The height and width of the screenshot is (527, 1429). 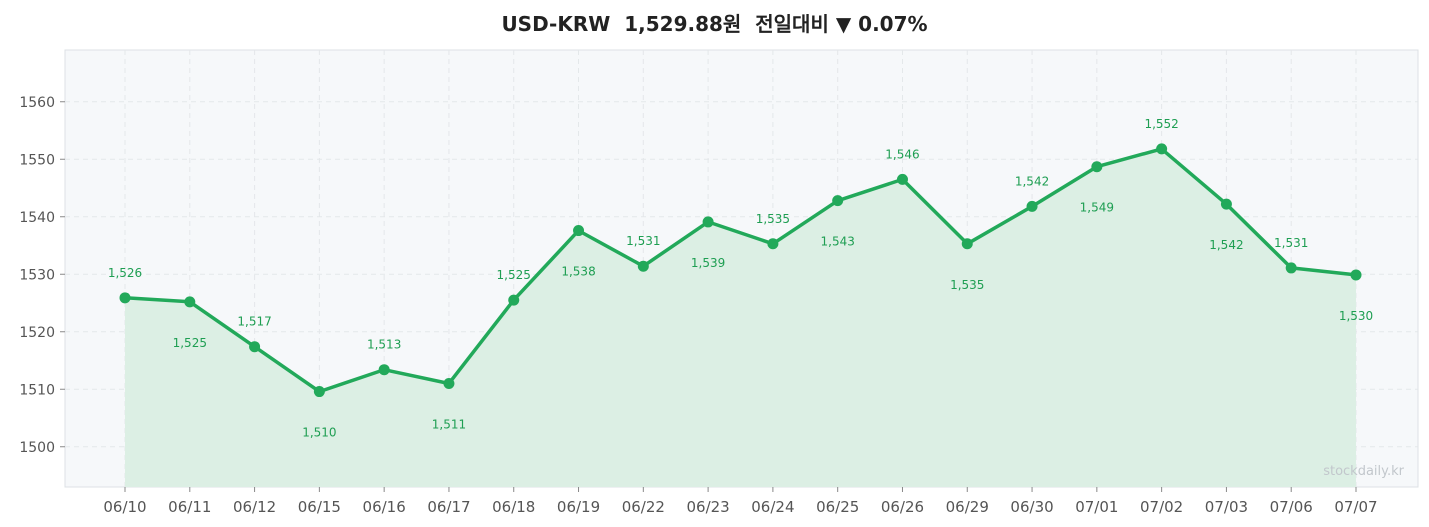 I want to click on x-tick-label: 06/11, so click(x=189, y=507).